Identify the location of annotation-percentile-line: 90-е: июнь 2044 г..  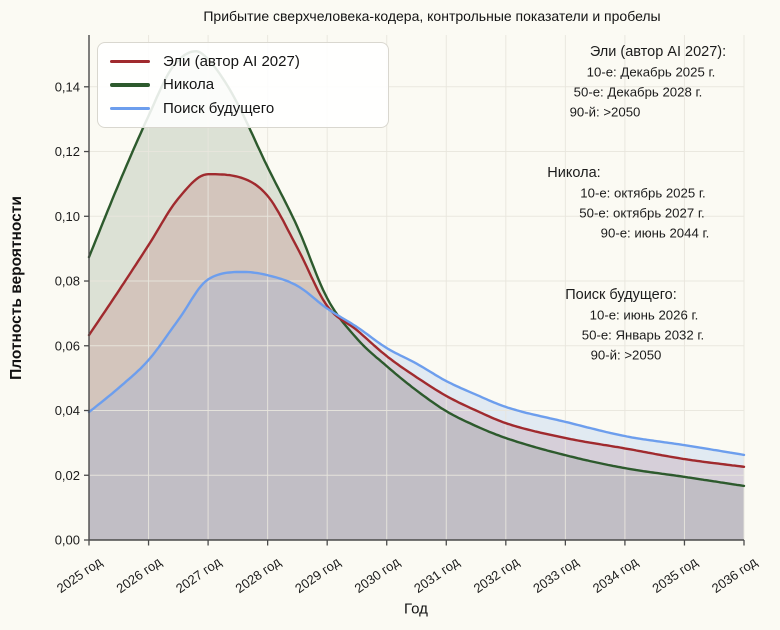
(655, 233).